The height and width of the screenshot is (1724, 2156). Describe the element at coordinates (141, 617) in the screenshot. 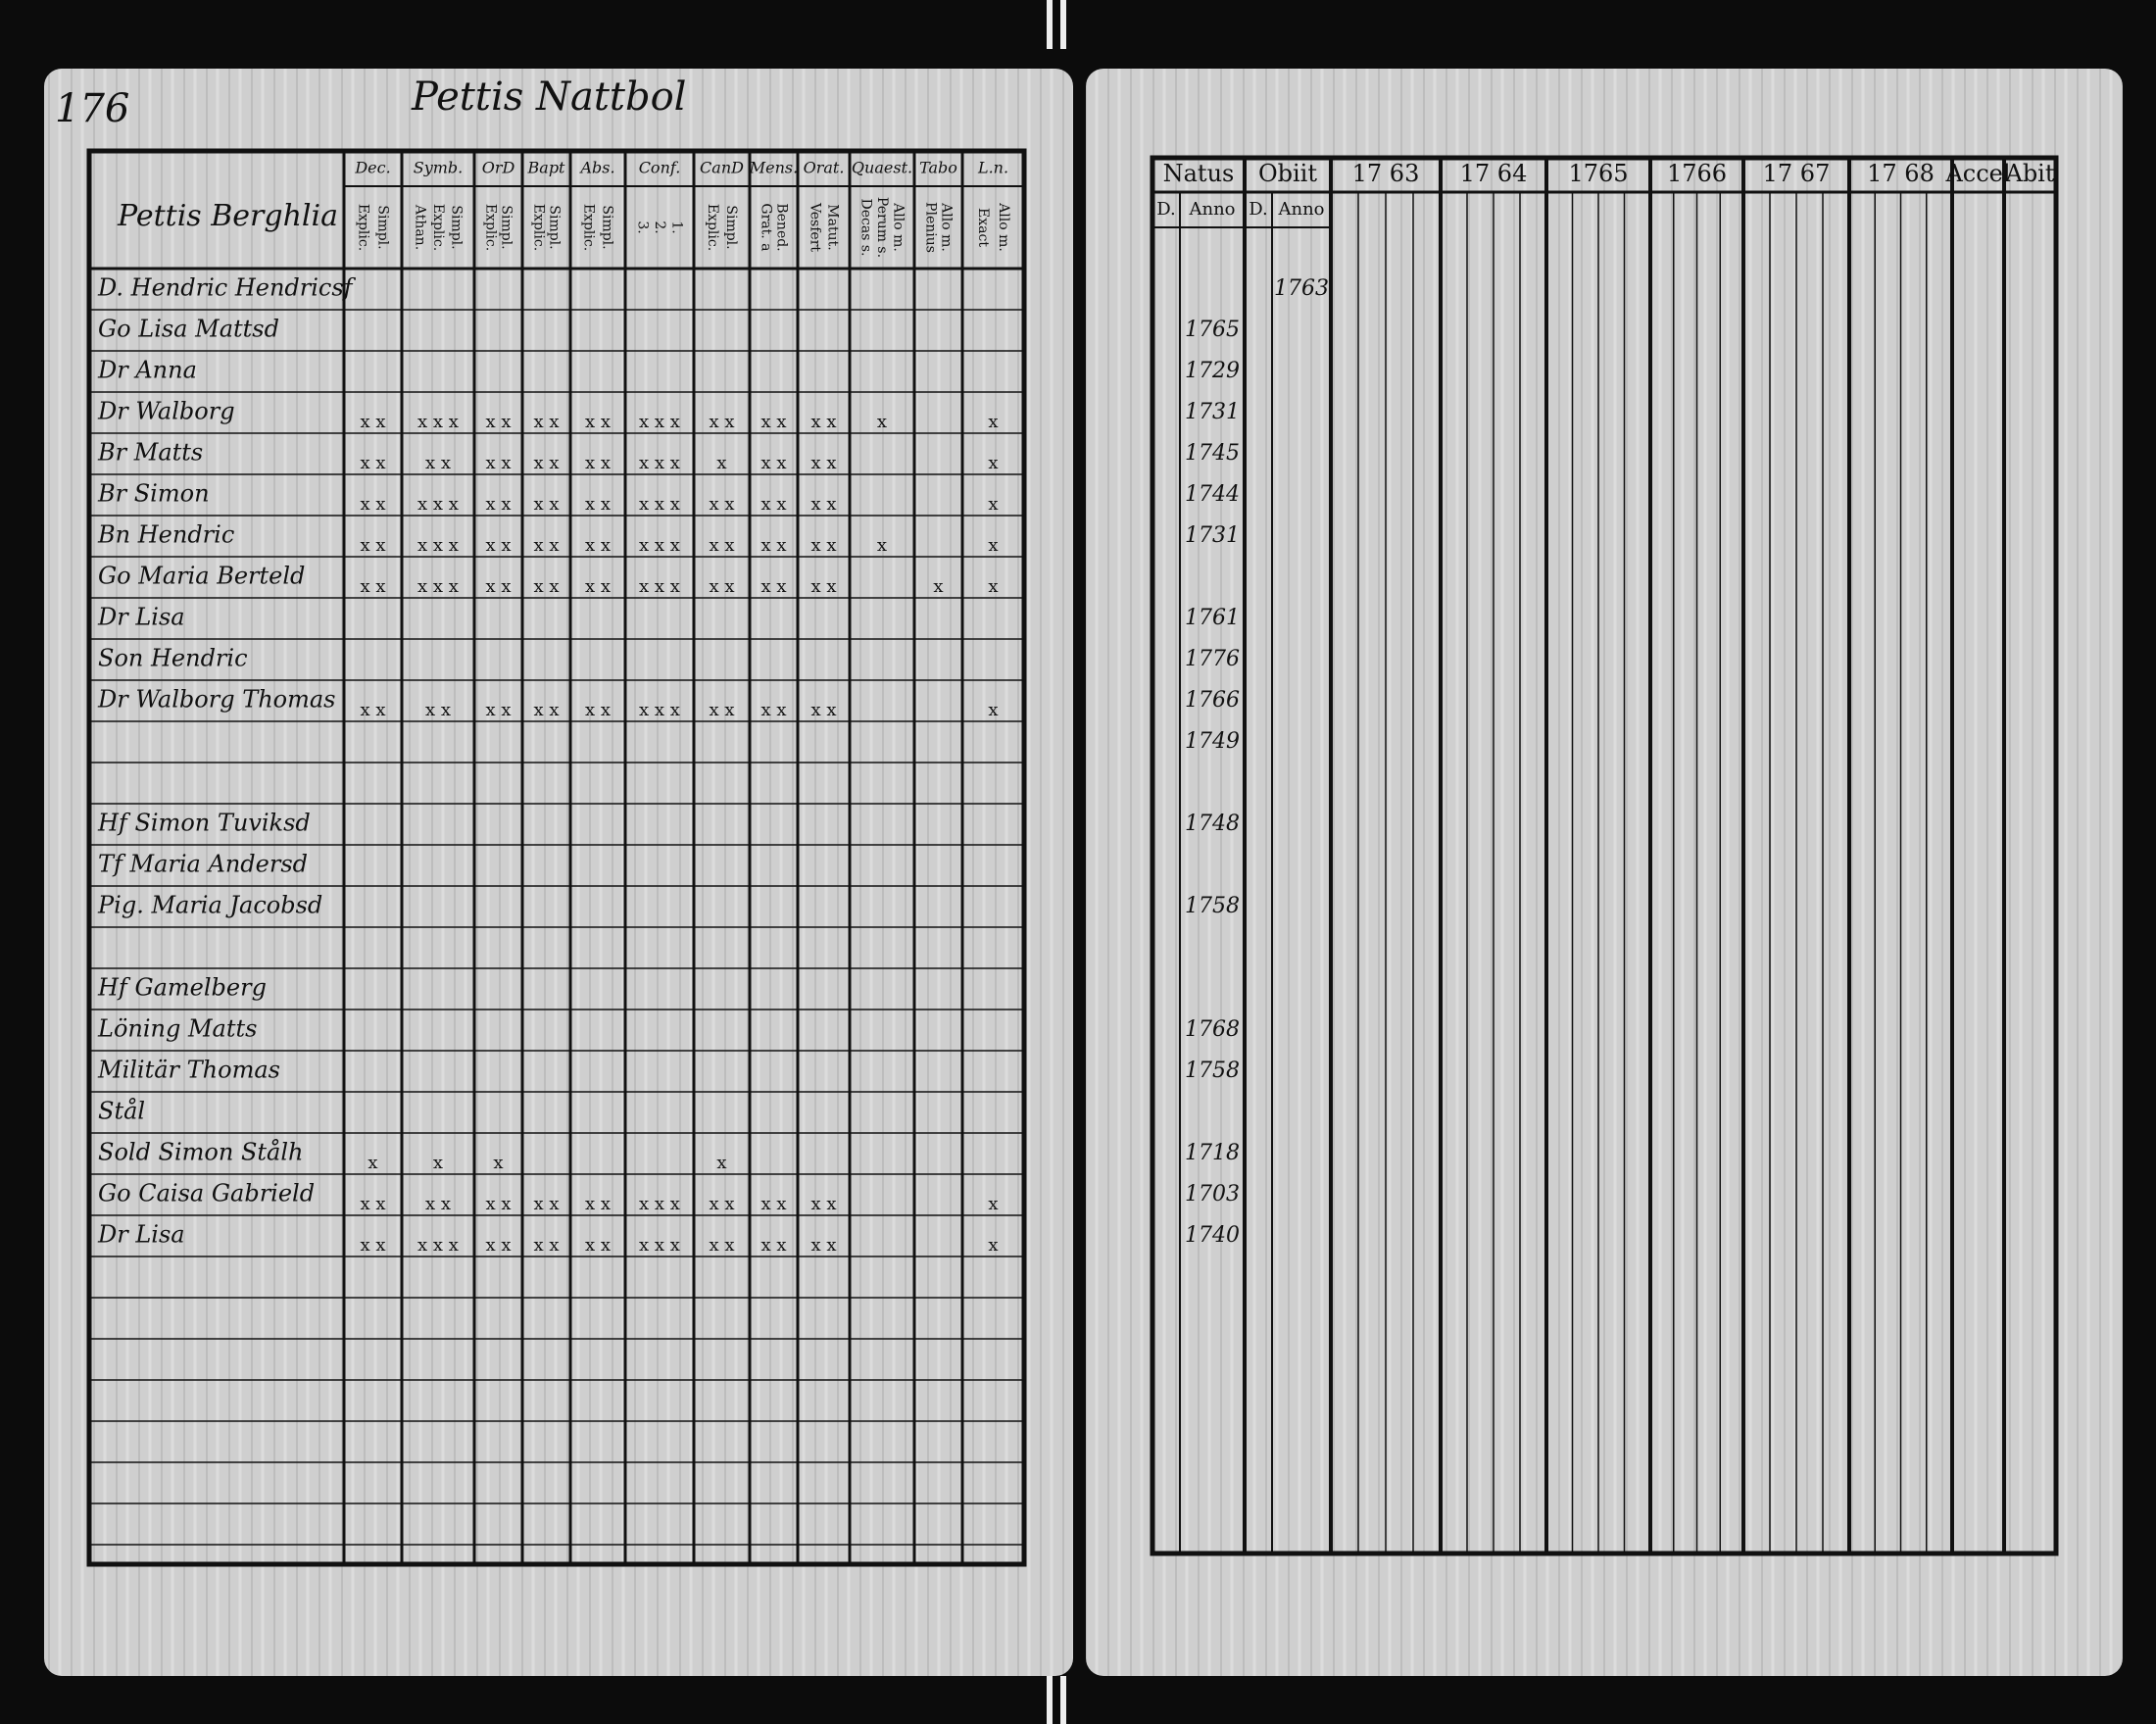

I see `person-name: Dr Lisa` at that location.